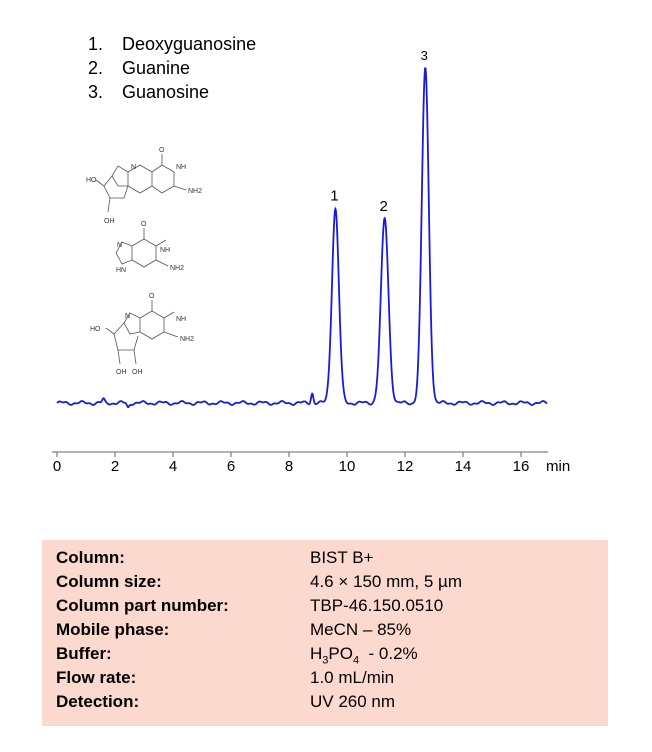 Image resolution: width=652 pixels, height=752 pixels. I want to click on buffer-subscript: 4, so click(356, 660).